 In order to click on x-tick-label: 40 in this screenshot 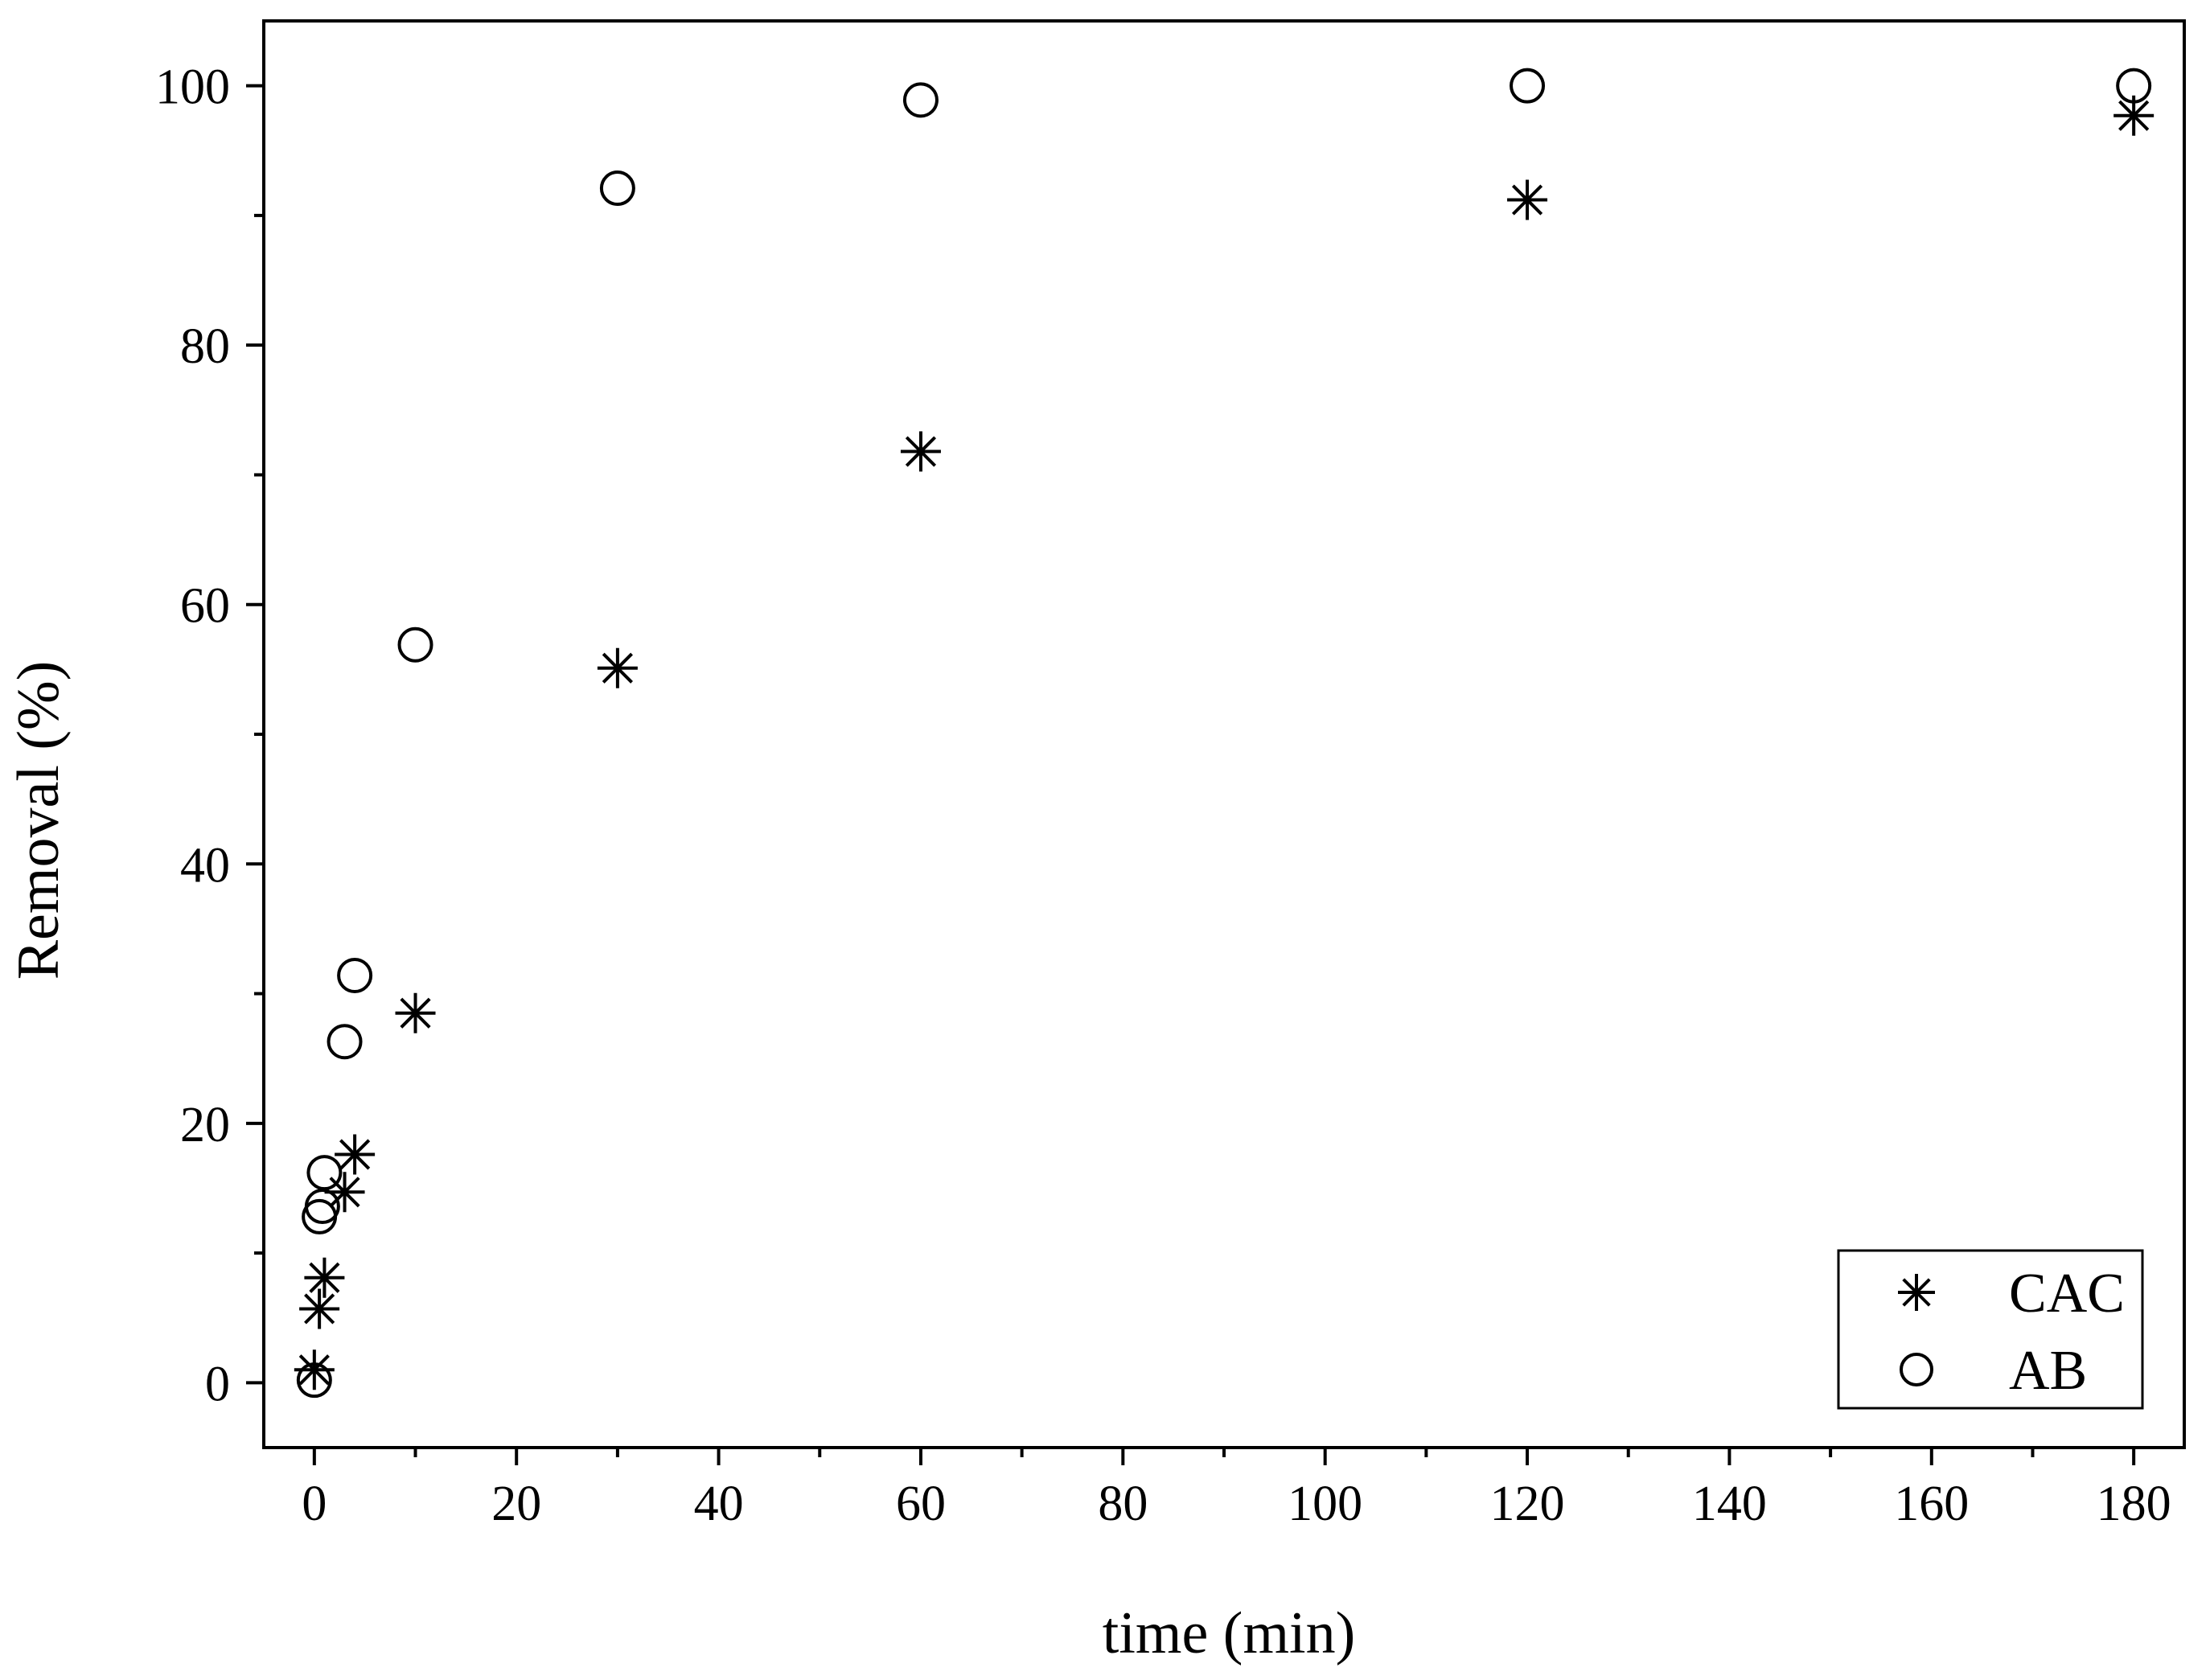, I will do `click(719, 1504)`.